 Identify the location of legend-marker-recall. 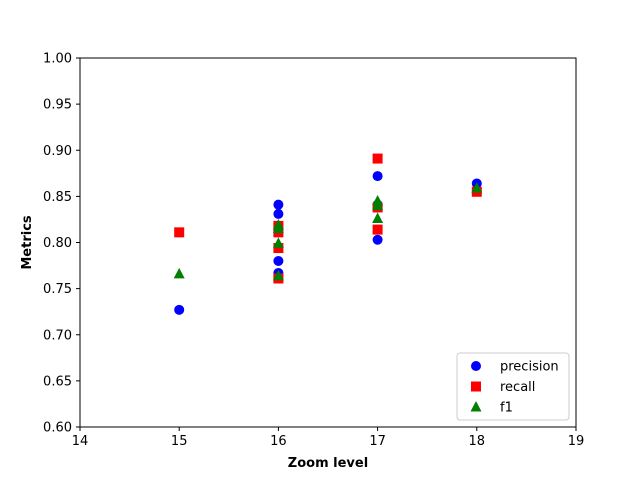
(476, 386).